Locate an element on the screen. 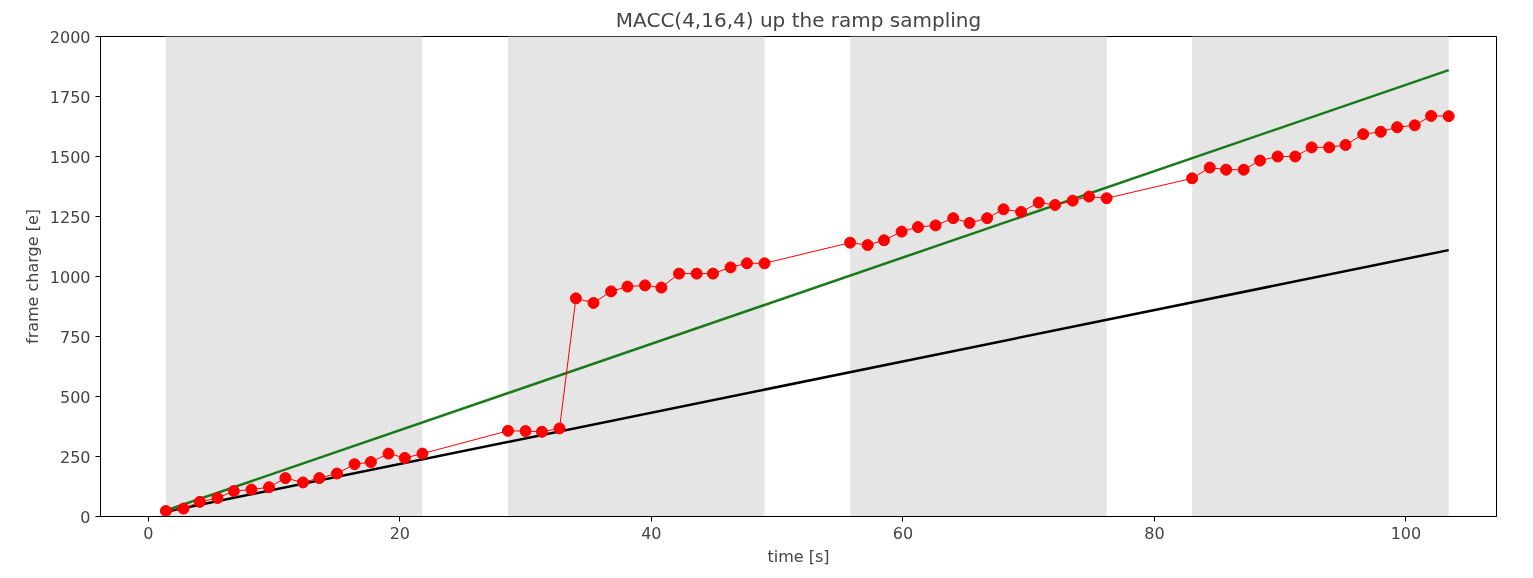 This screenshot has height=578, width=1533. chart-title: MACC(4,16,4) up the ramp sampling is located at coordinates (798, 19).